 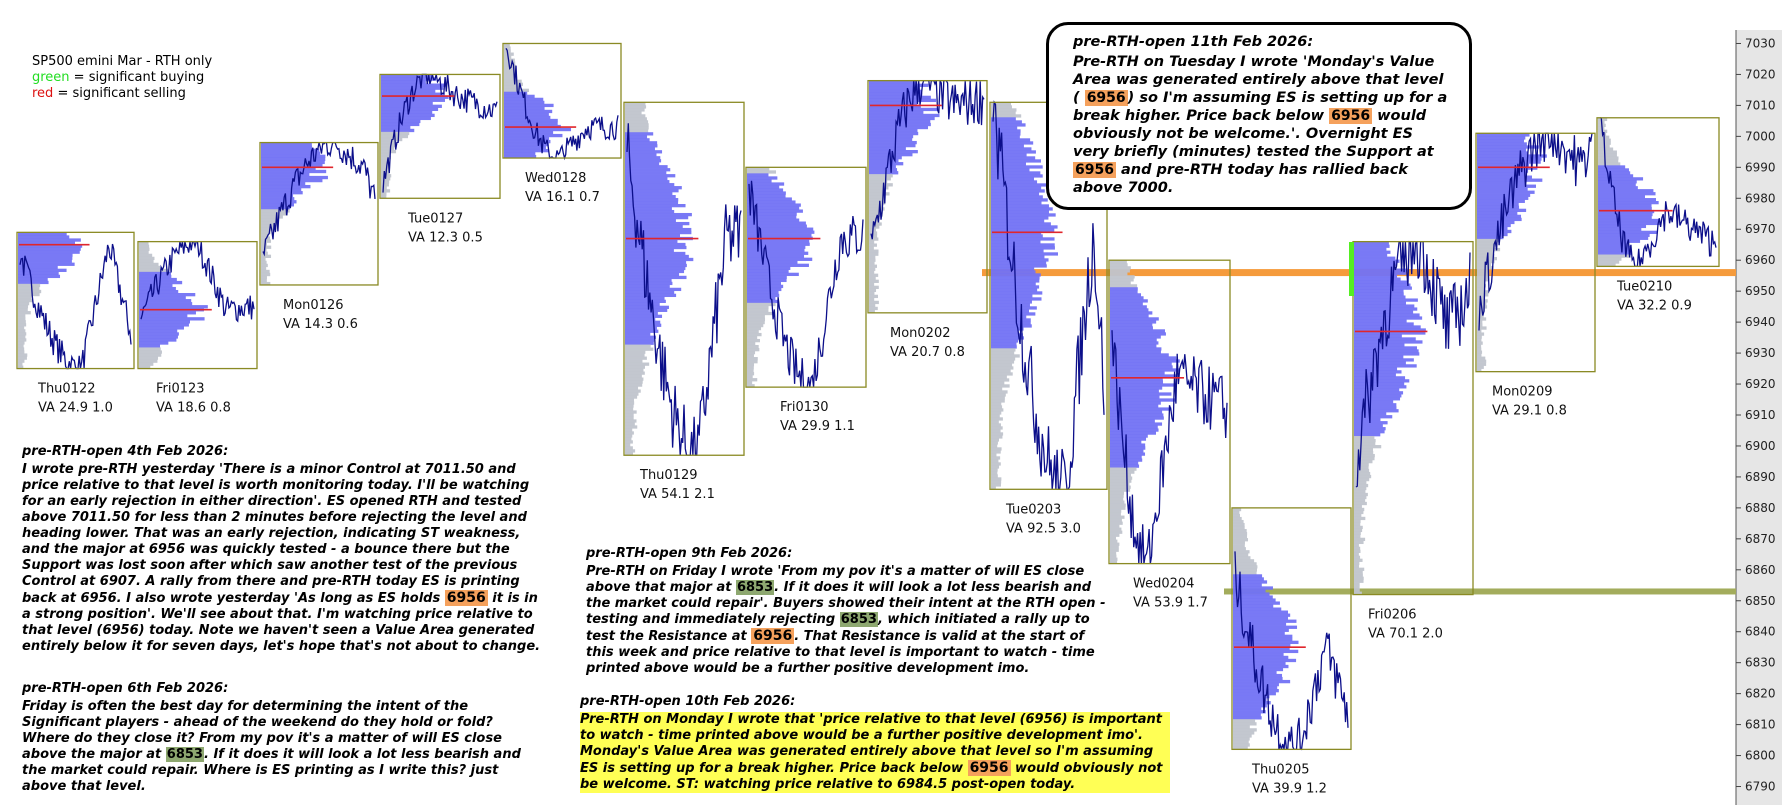 What do you see at coordinates (1535, 231) in the screenshot?
I see `price-path` at bounding box center [1535, 231].